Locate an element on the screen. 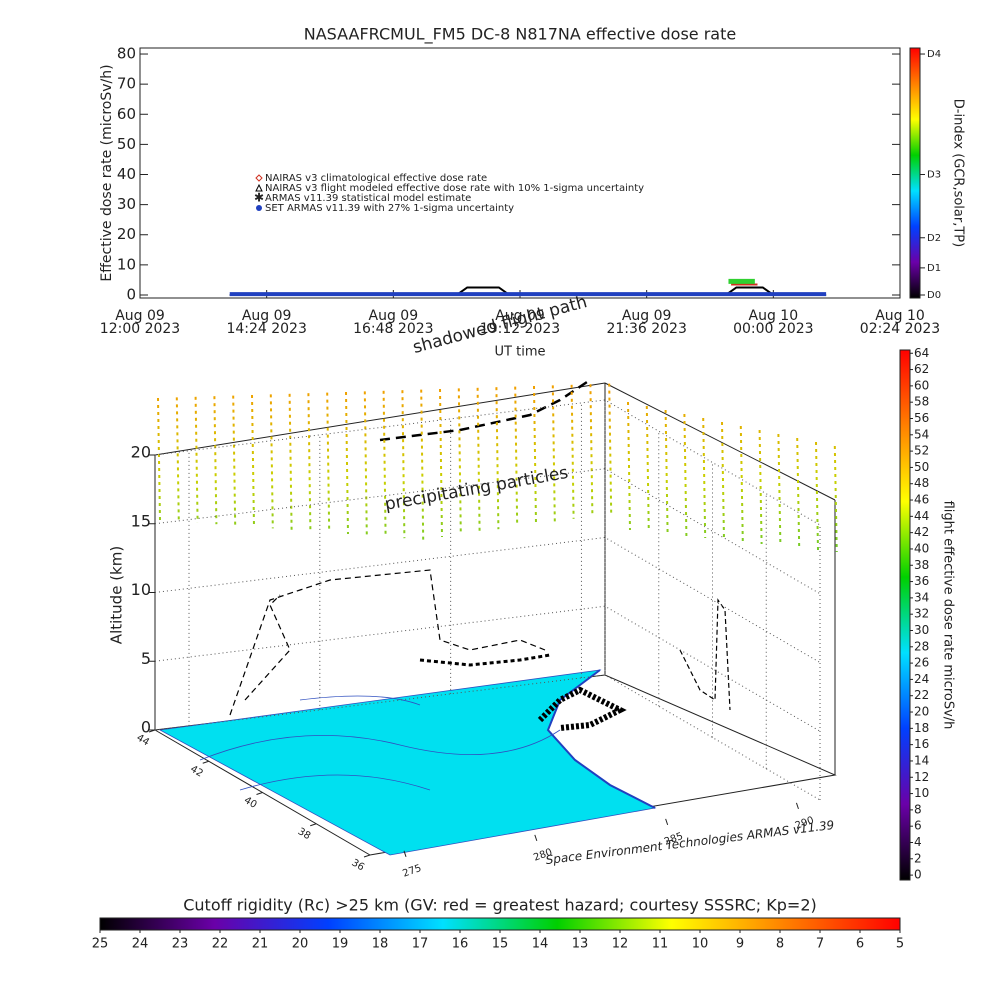  z-tick-label: 5 is located at coordinates (146, 658).